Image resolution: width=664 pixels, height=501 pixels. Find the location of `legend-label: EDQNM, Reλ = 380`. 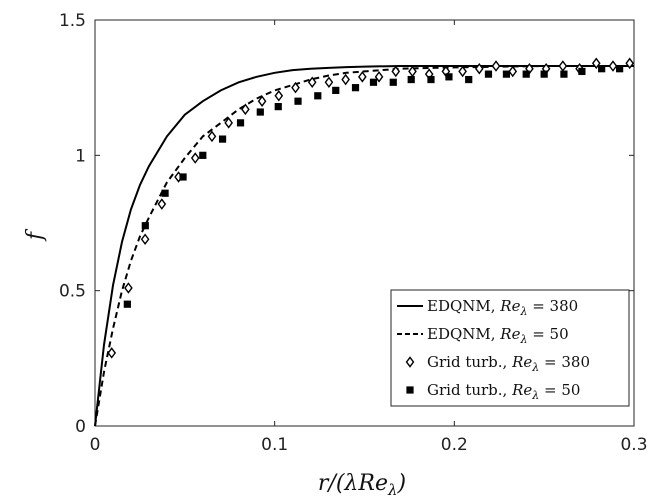

legend-label: EDQNM, Reλ = 380 is located at coordinates (502, 307).